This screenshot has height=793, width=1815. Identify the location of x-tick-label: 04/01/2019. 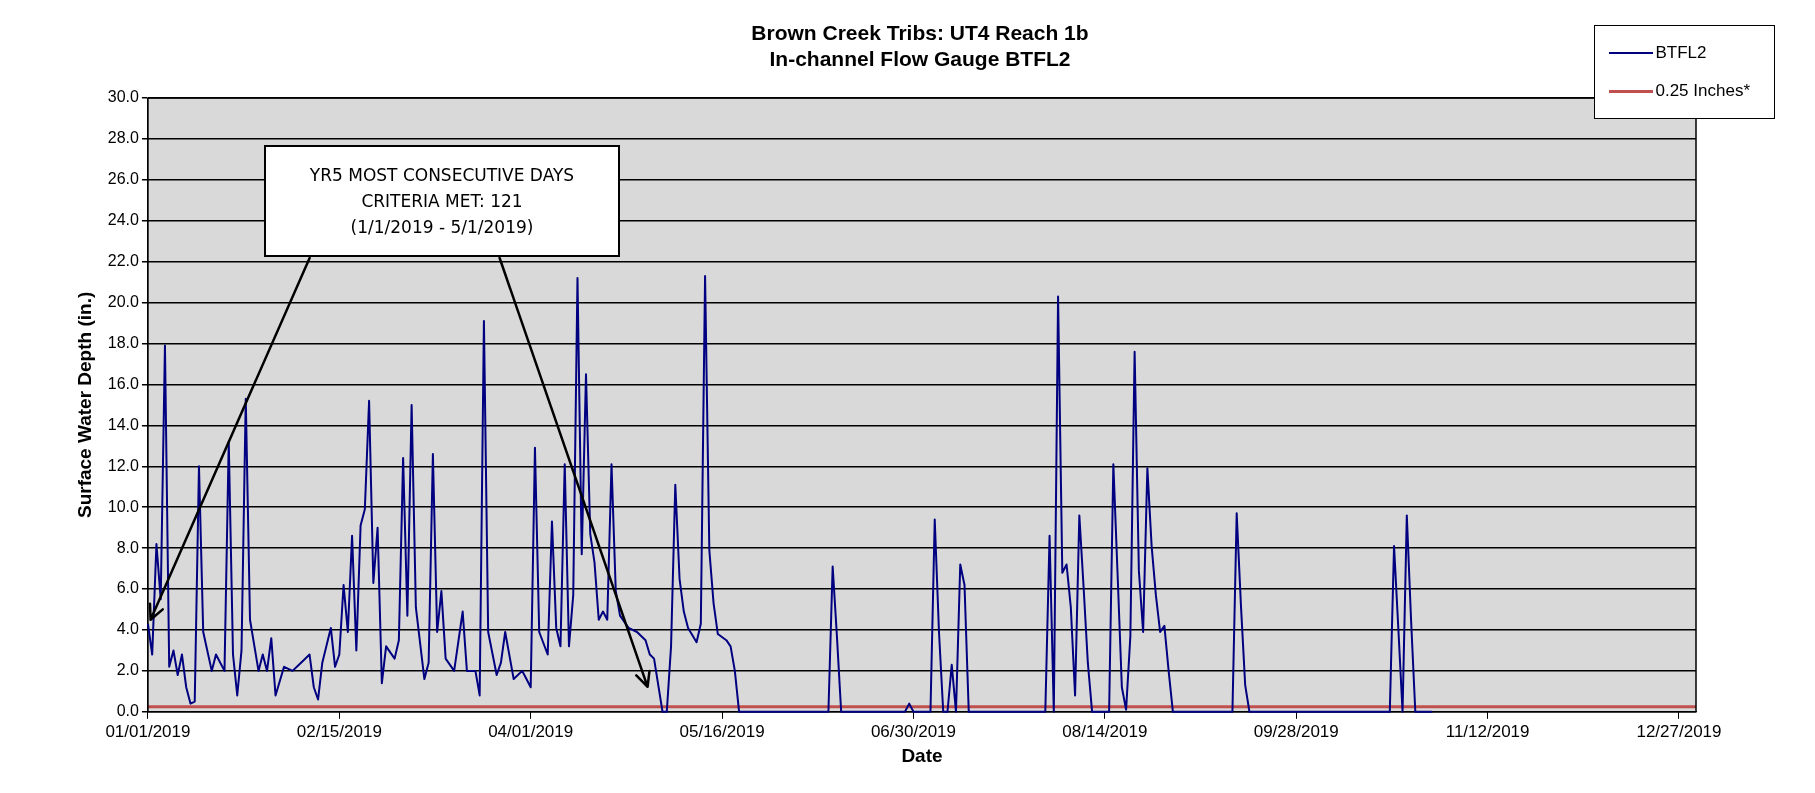
(531, 731).